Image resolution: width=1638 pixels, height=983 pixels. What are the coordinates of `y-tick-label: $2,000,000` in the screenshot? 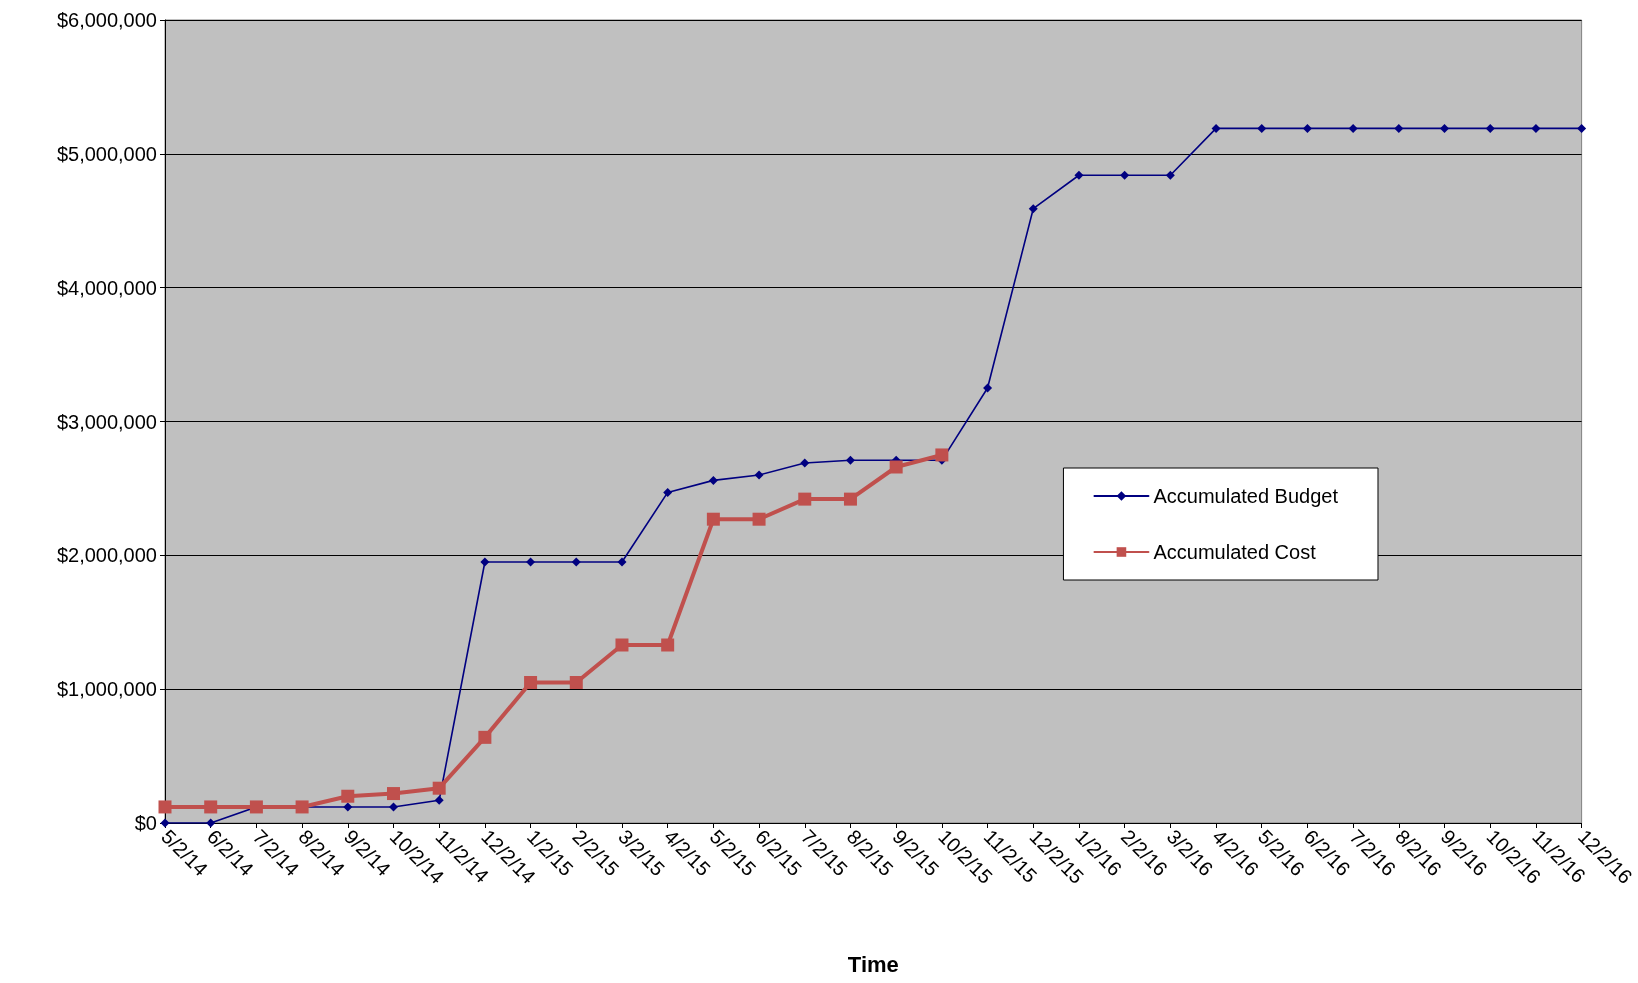 It's located at (106, 555).